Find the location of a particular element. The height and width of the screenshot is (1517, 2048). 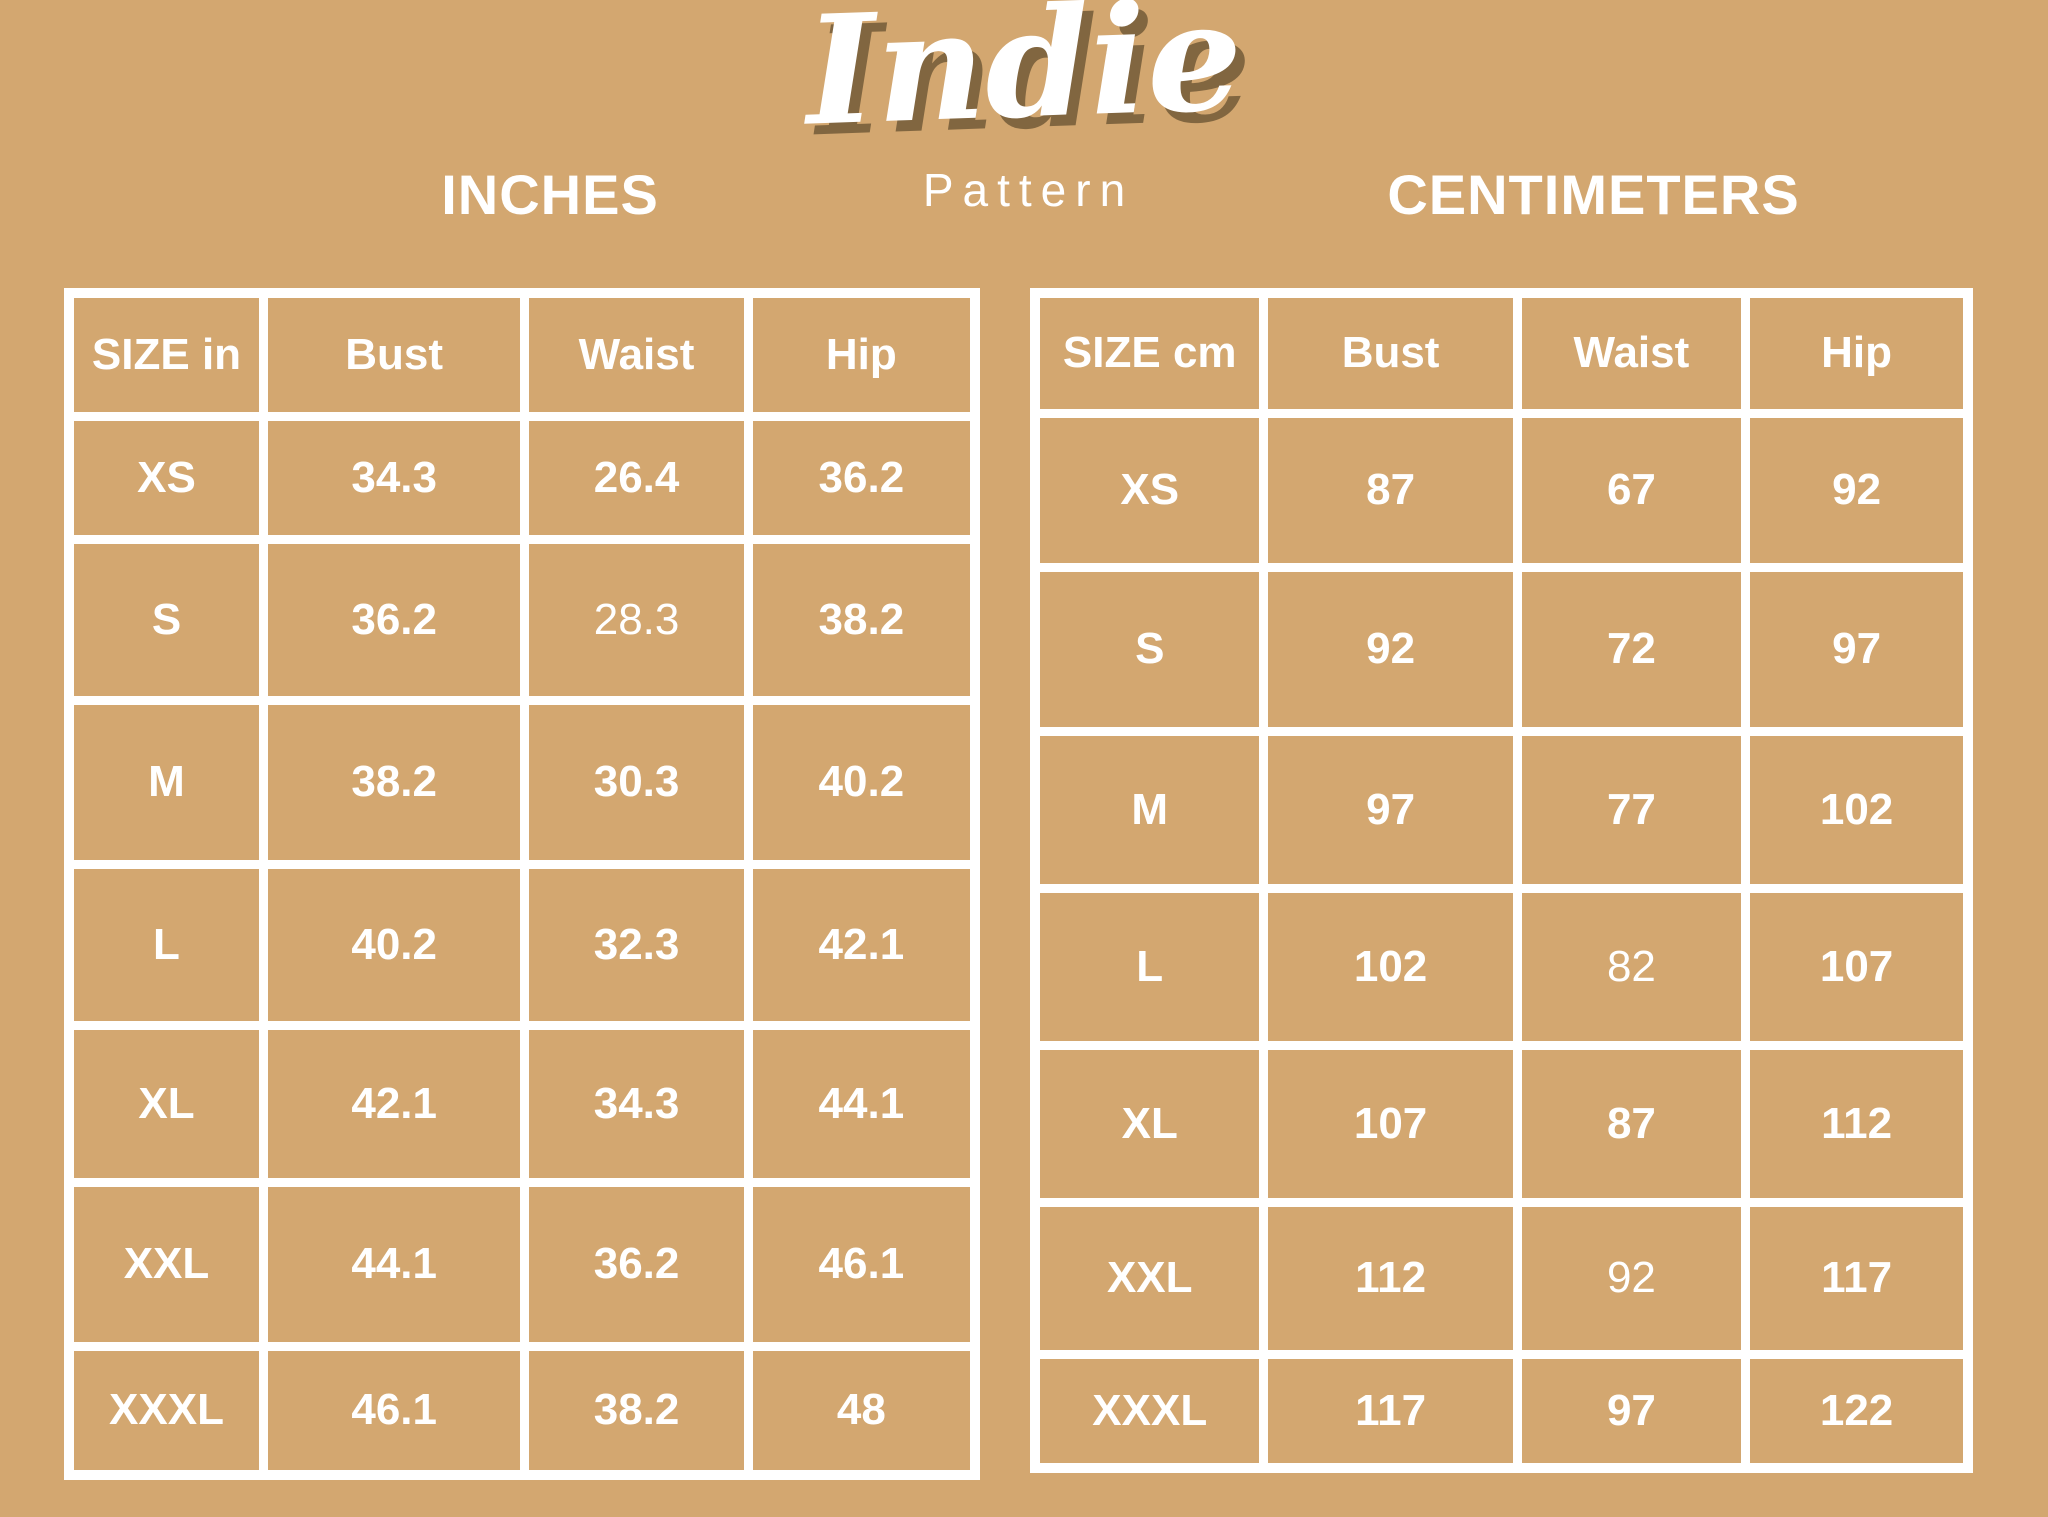

inches-row-XXL-hip: 46.1 is located at coordinates (861, 1264).